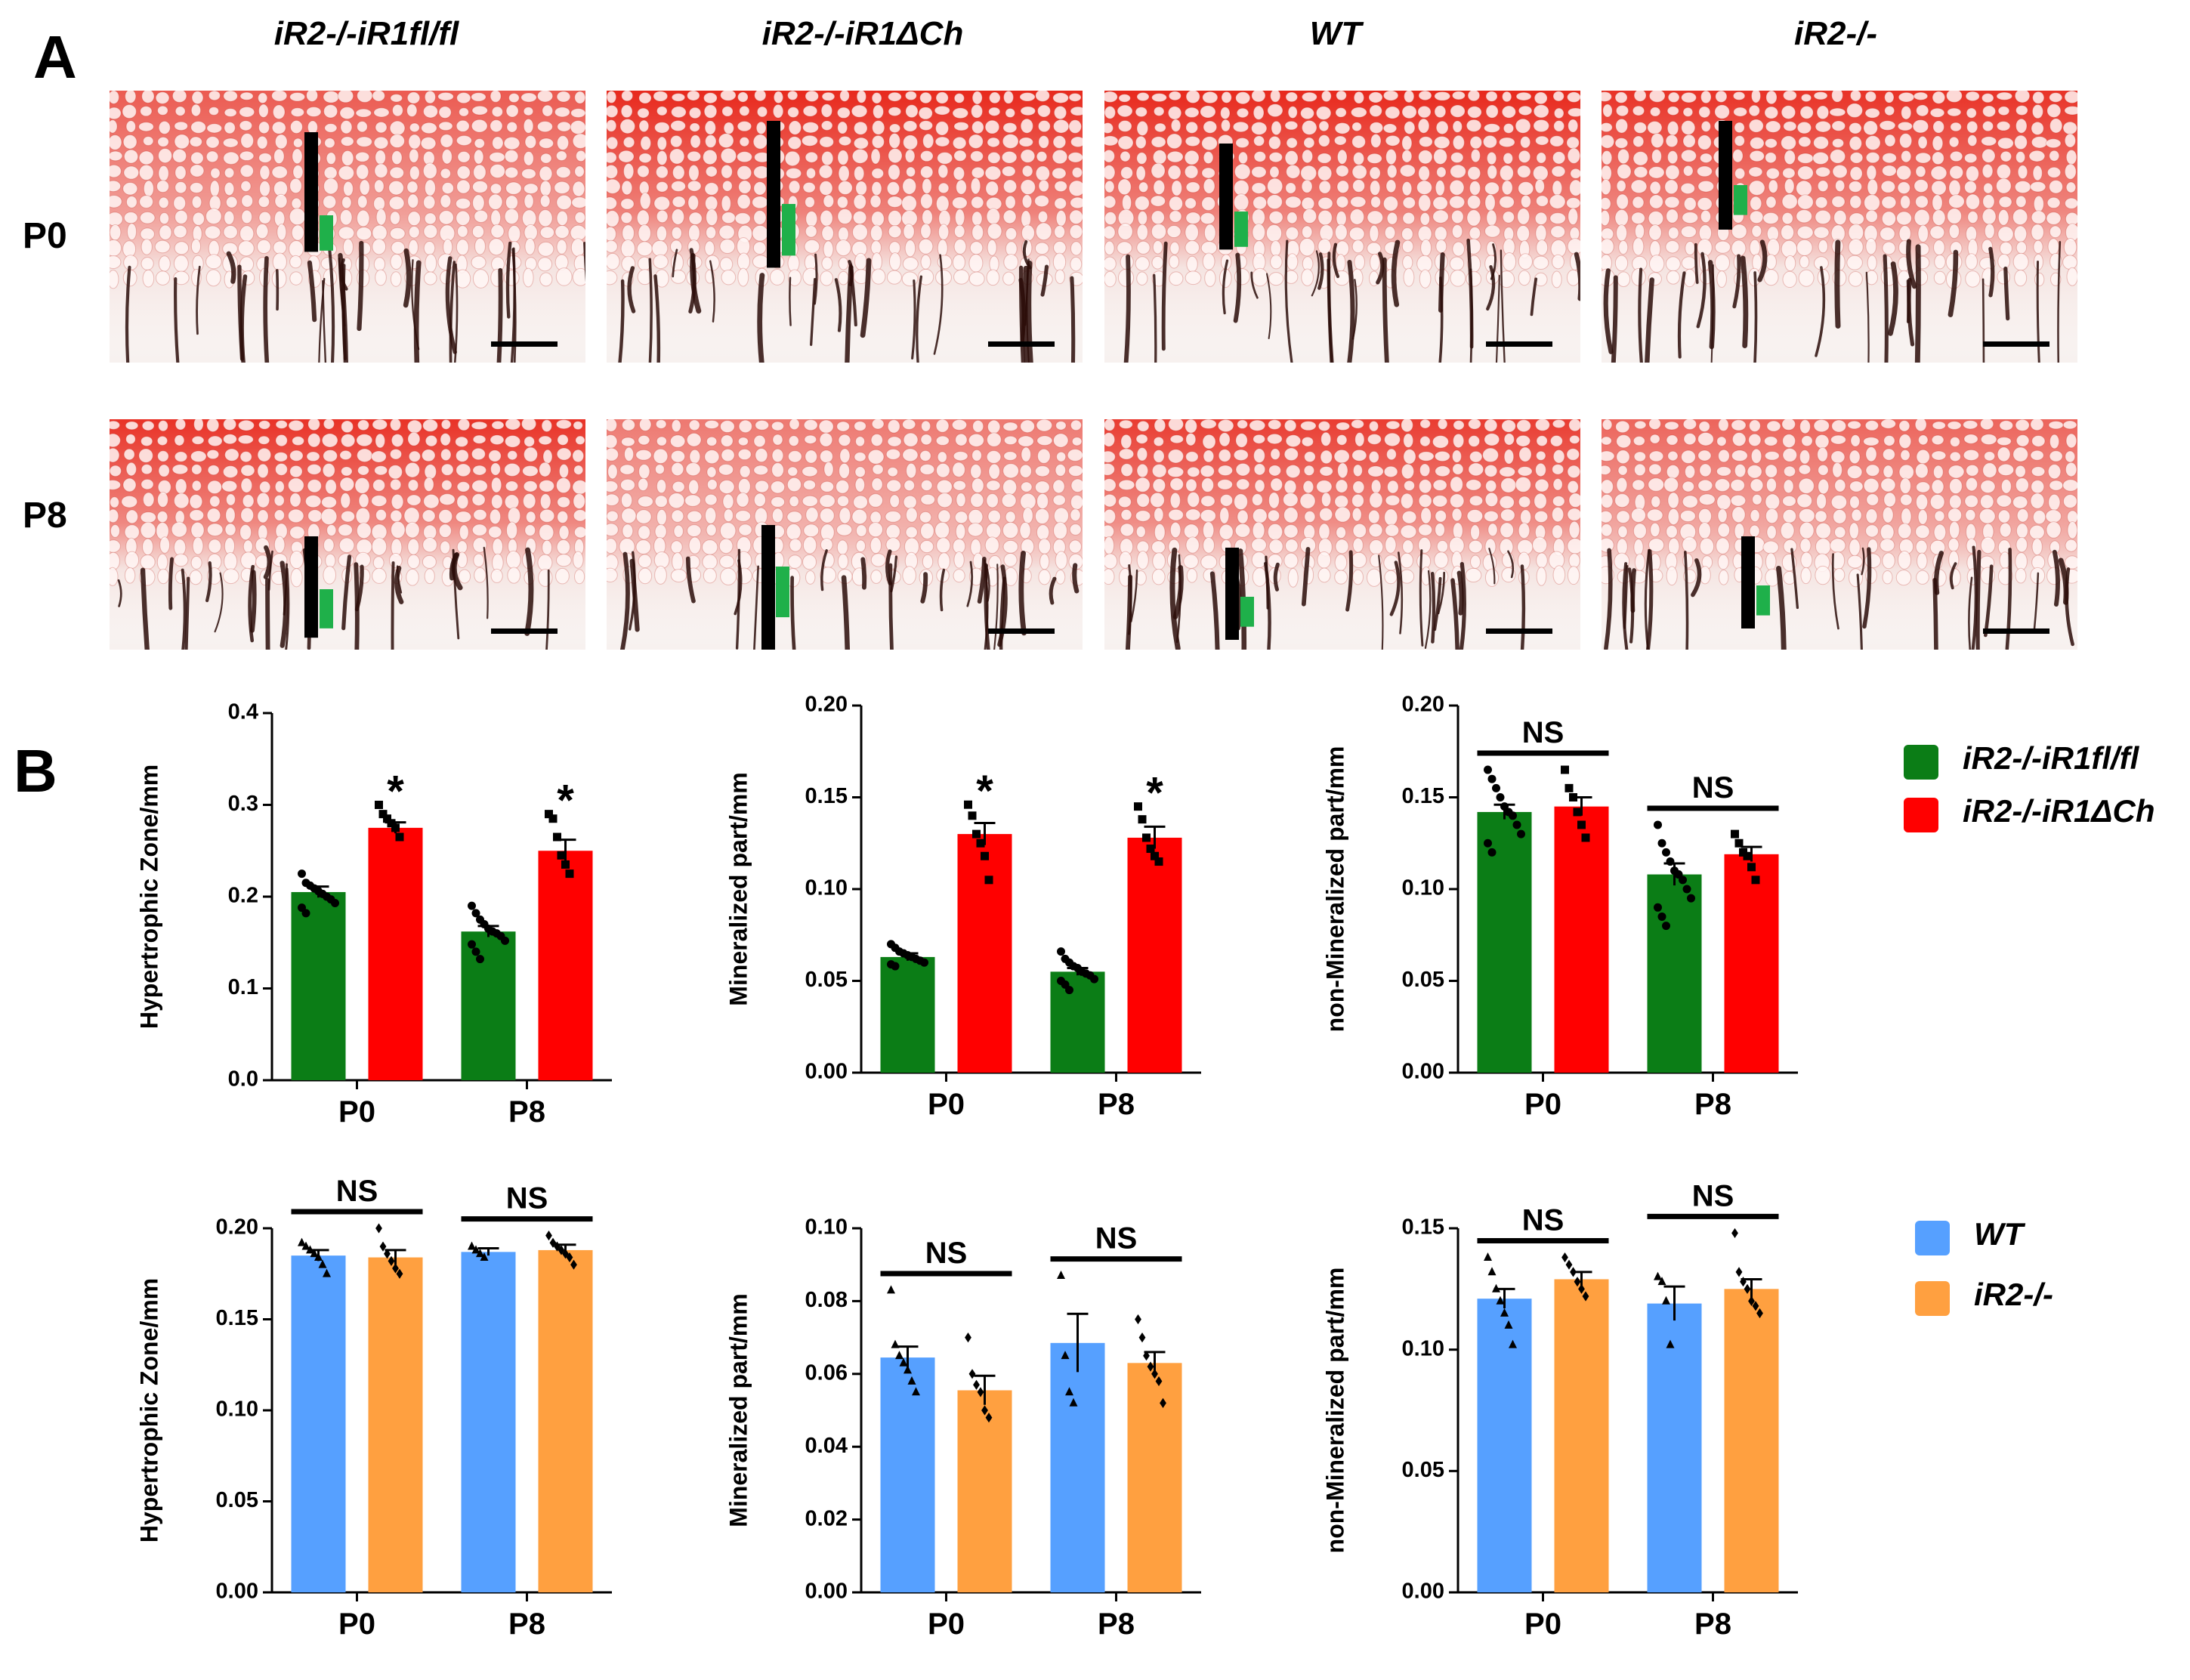 This screenshot has height=1680, width=2190. Describe the element at coordinates (1839, 534) in the screenshot. I see `micrograph-p8-iR2` at that location.